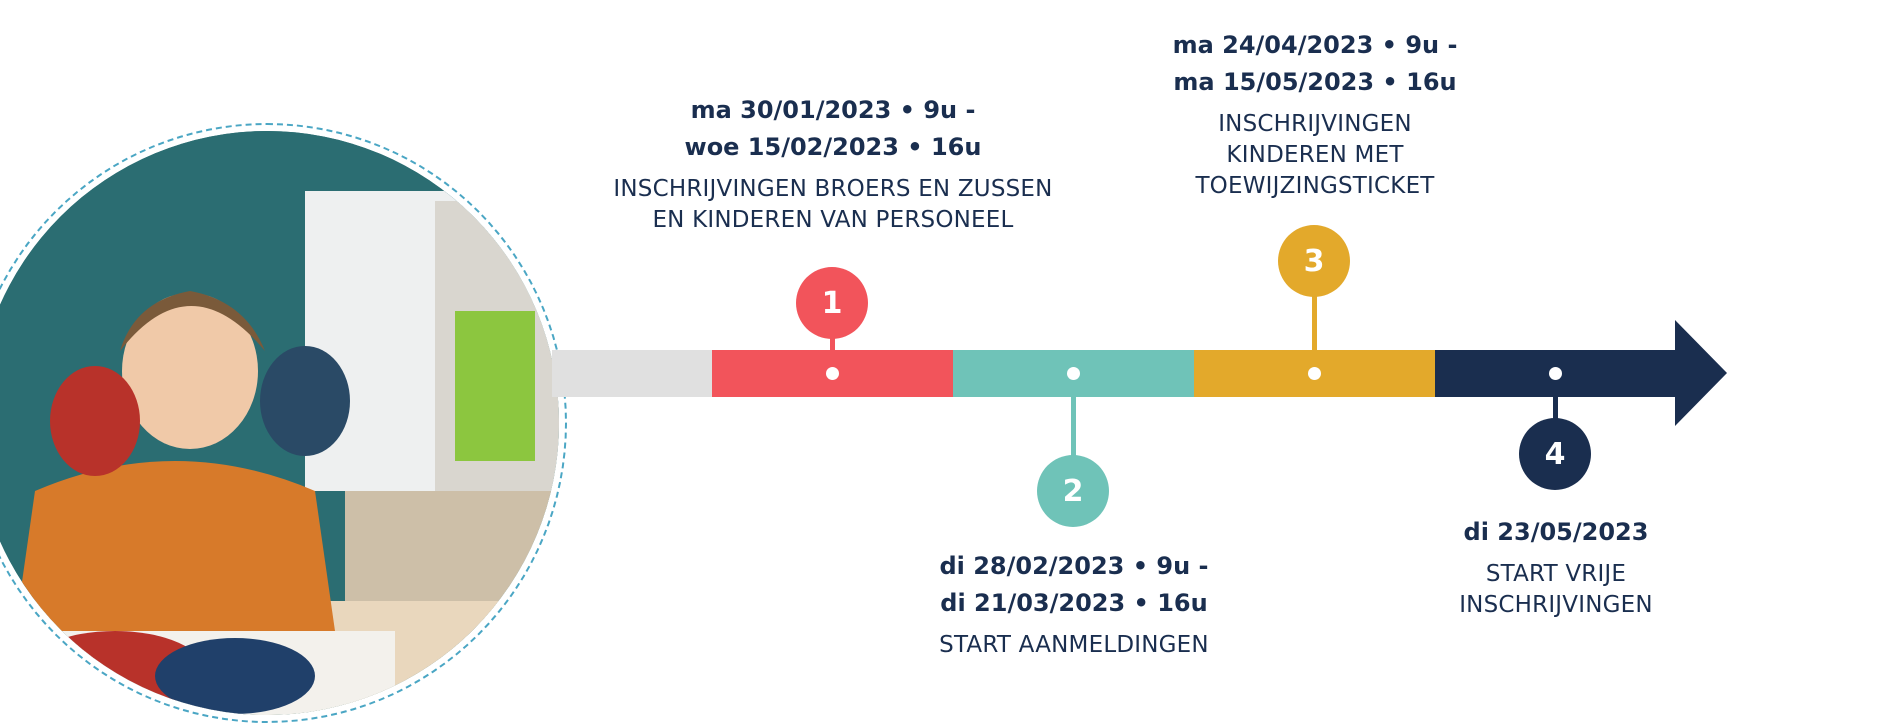  What do you see at coordinates (1556, 590) in the screenshot?
I see `step-4-description: START VRIJE INSCHRIJVINGEN` at bounding box center [1556, 590].